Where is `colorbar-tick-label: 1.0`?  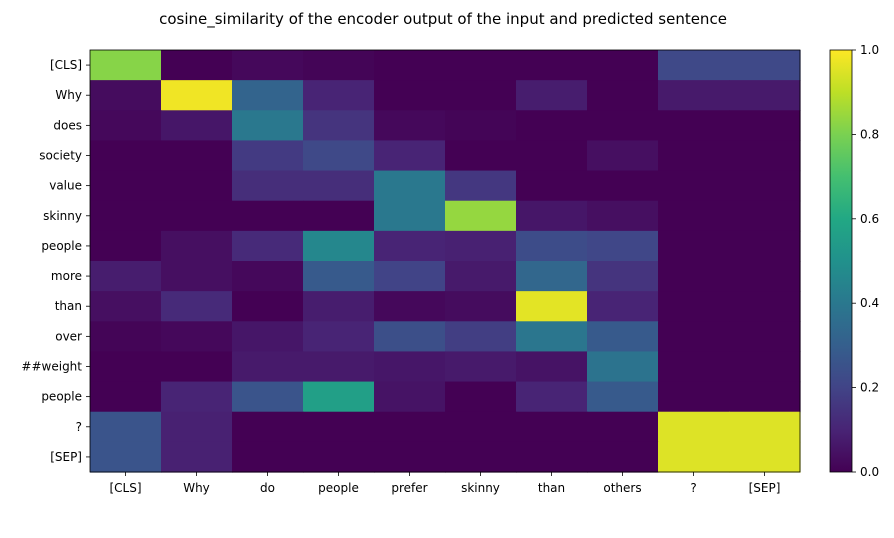
colorbar-tick-label: 1.0 is located at coordinates (869, 50).